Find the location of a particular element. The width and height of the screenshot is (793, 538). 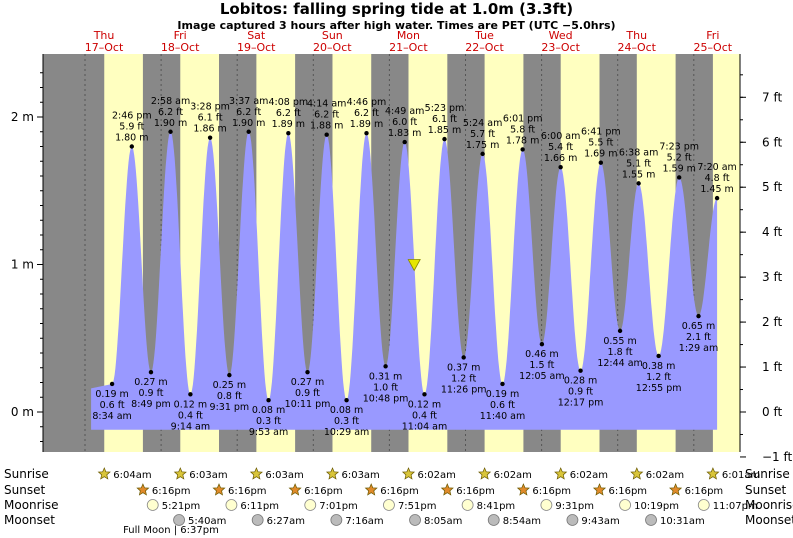

sunrise-row-label-left: Sunrise is located at coordinates (26, 474).